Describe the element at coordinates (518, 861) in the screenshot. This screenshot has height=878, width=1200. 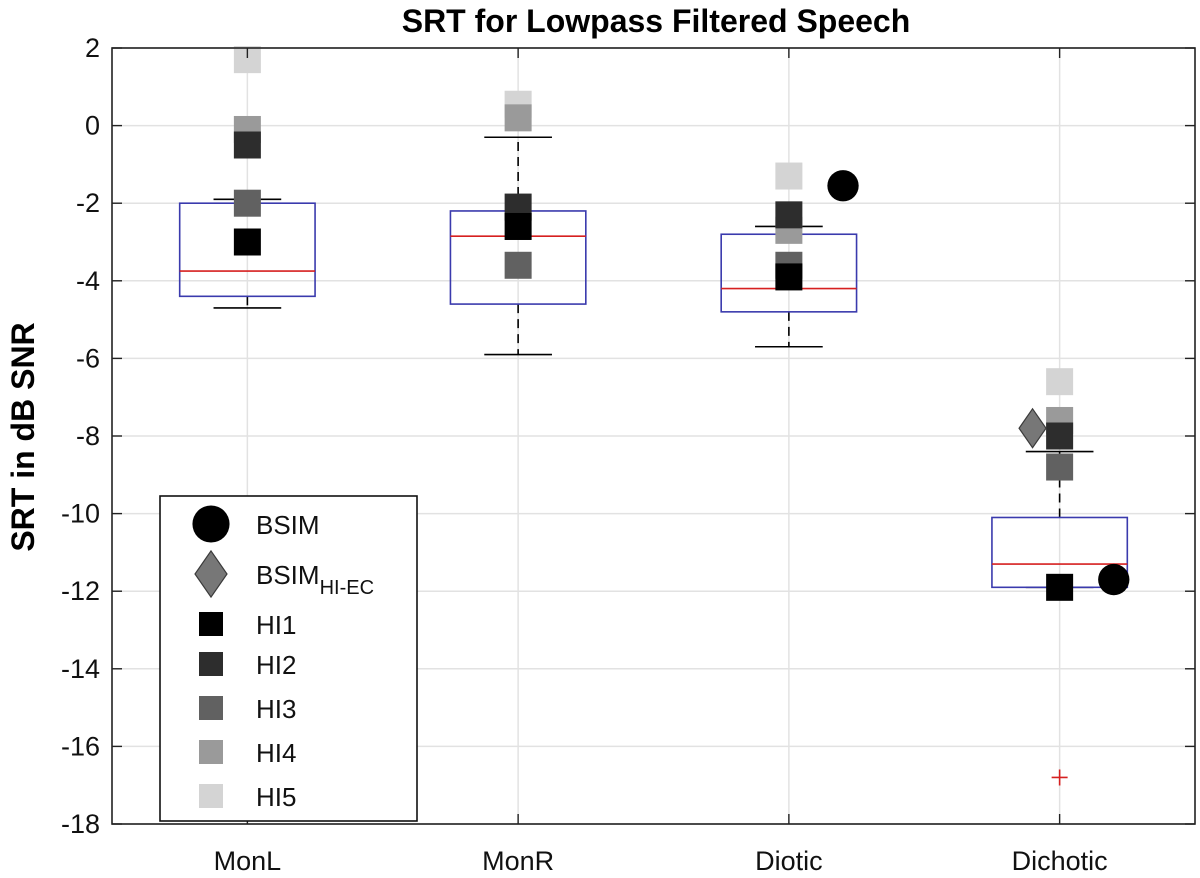
I see `x-tick-label: MonR` at that location.